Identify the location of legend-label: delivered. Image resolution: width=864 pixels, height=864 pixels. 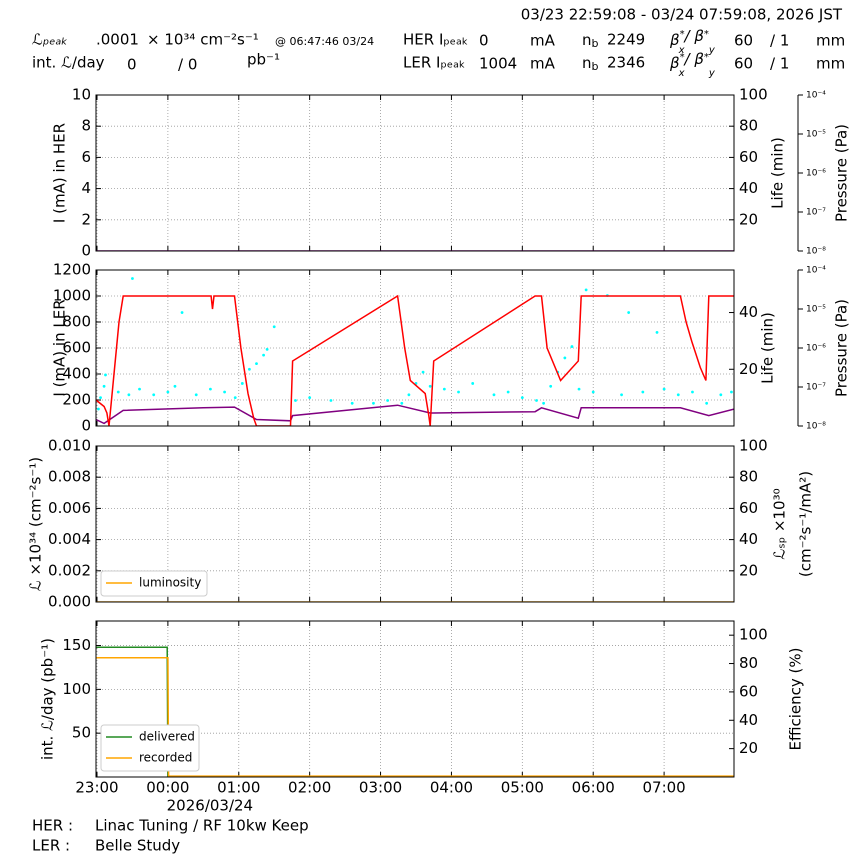
(167, 737).